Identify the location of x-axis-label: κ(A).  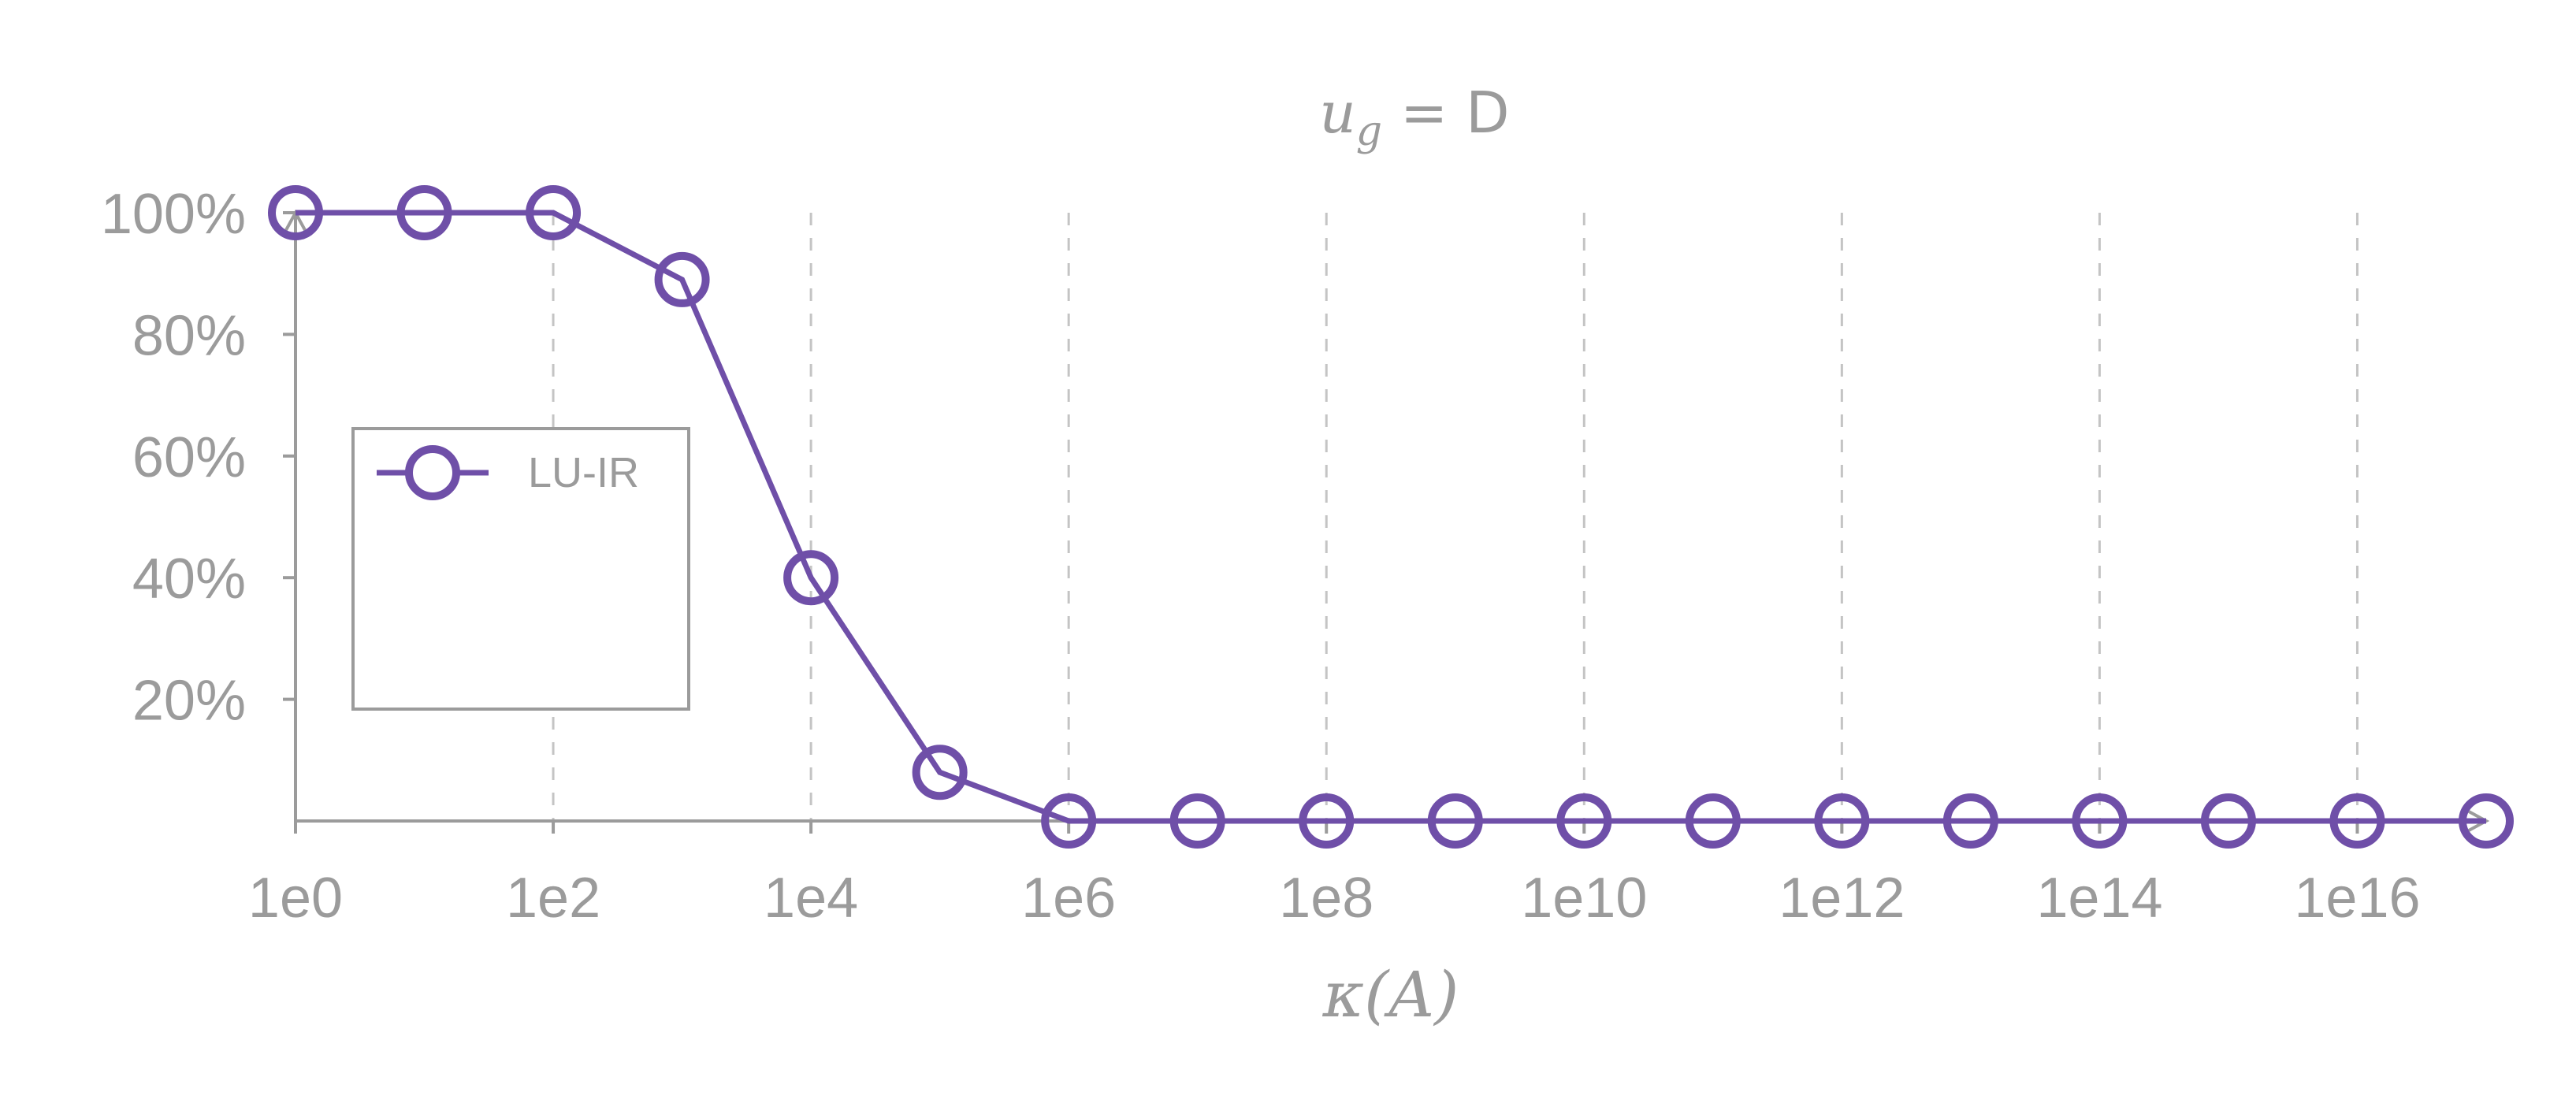
(1390, 994).